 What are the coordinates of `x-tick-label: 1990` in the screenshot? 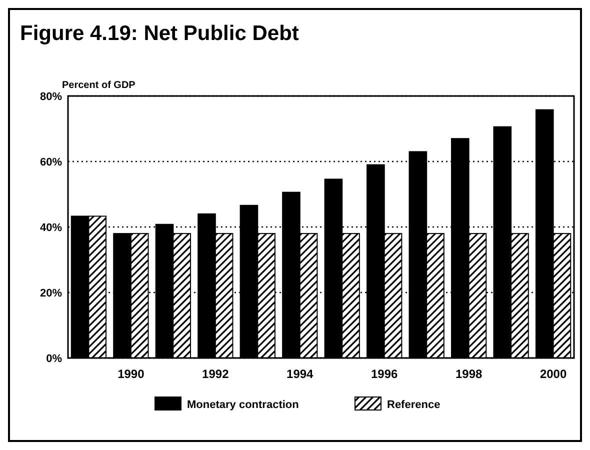 It's located at (131, 374).